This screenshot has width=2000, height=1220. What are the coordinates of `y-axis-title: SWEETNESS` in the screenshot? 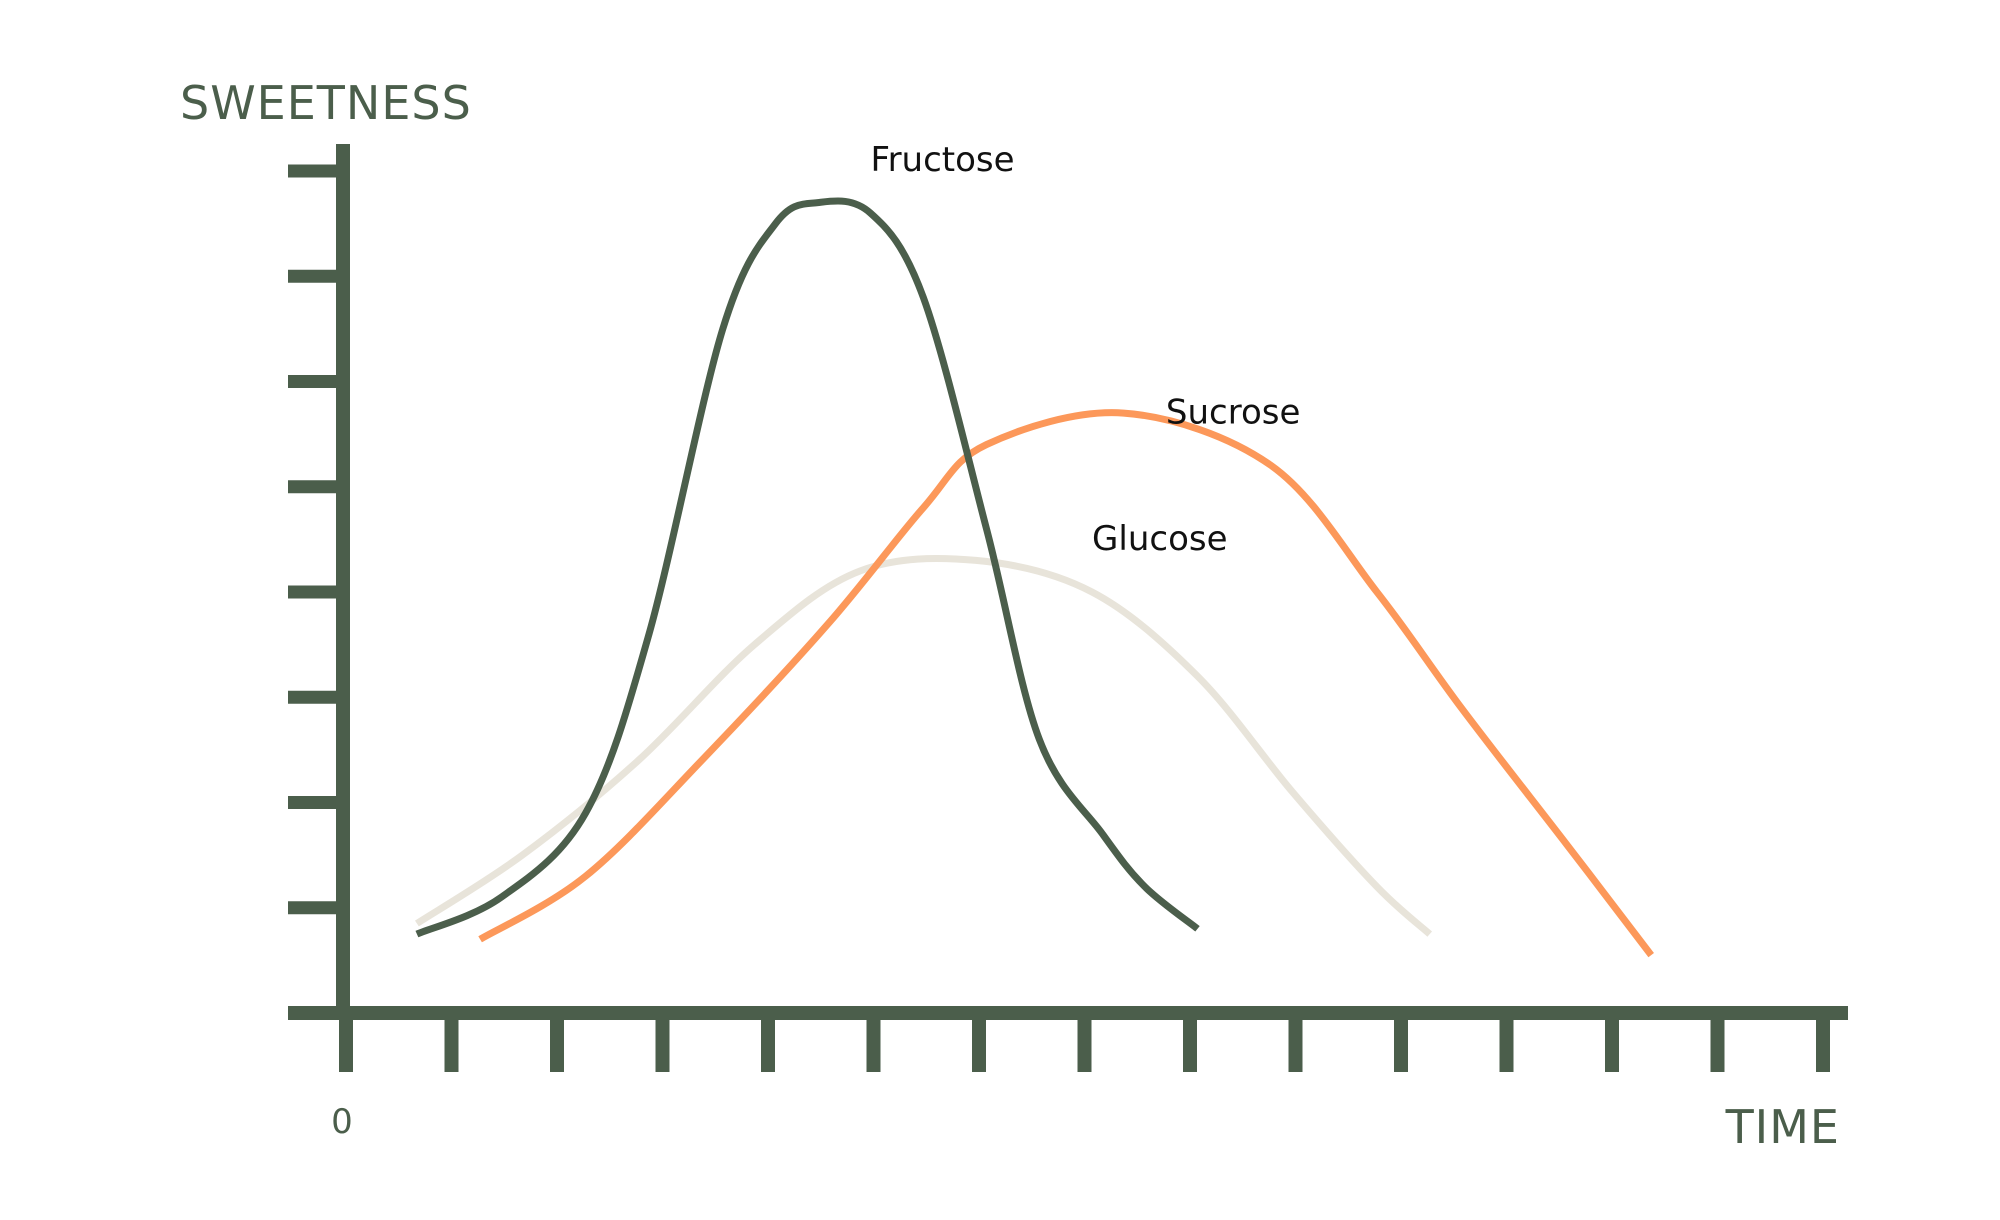 It's located at (326, 103).